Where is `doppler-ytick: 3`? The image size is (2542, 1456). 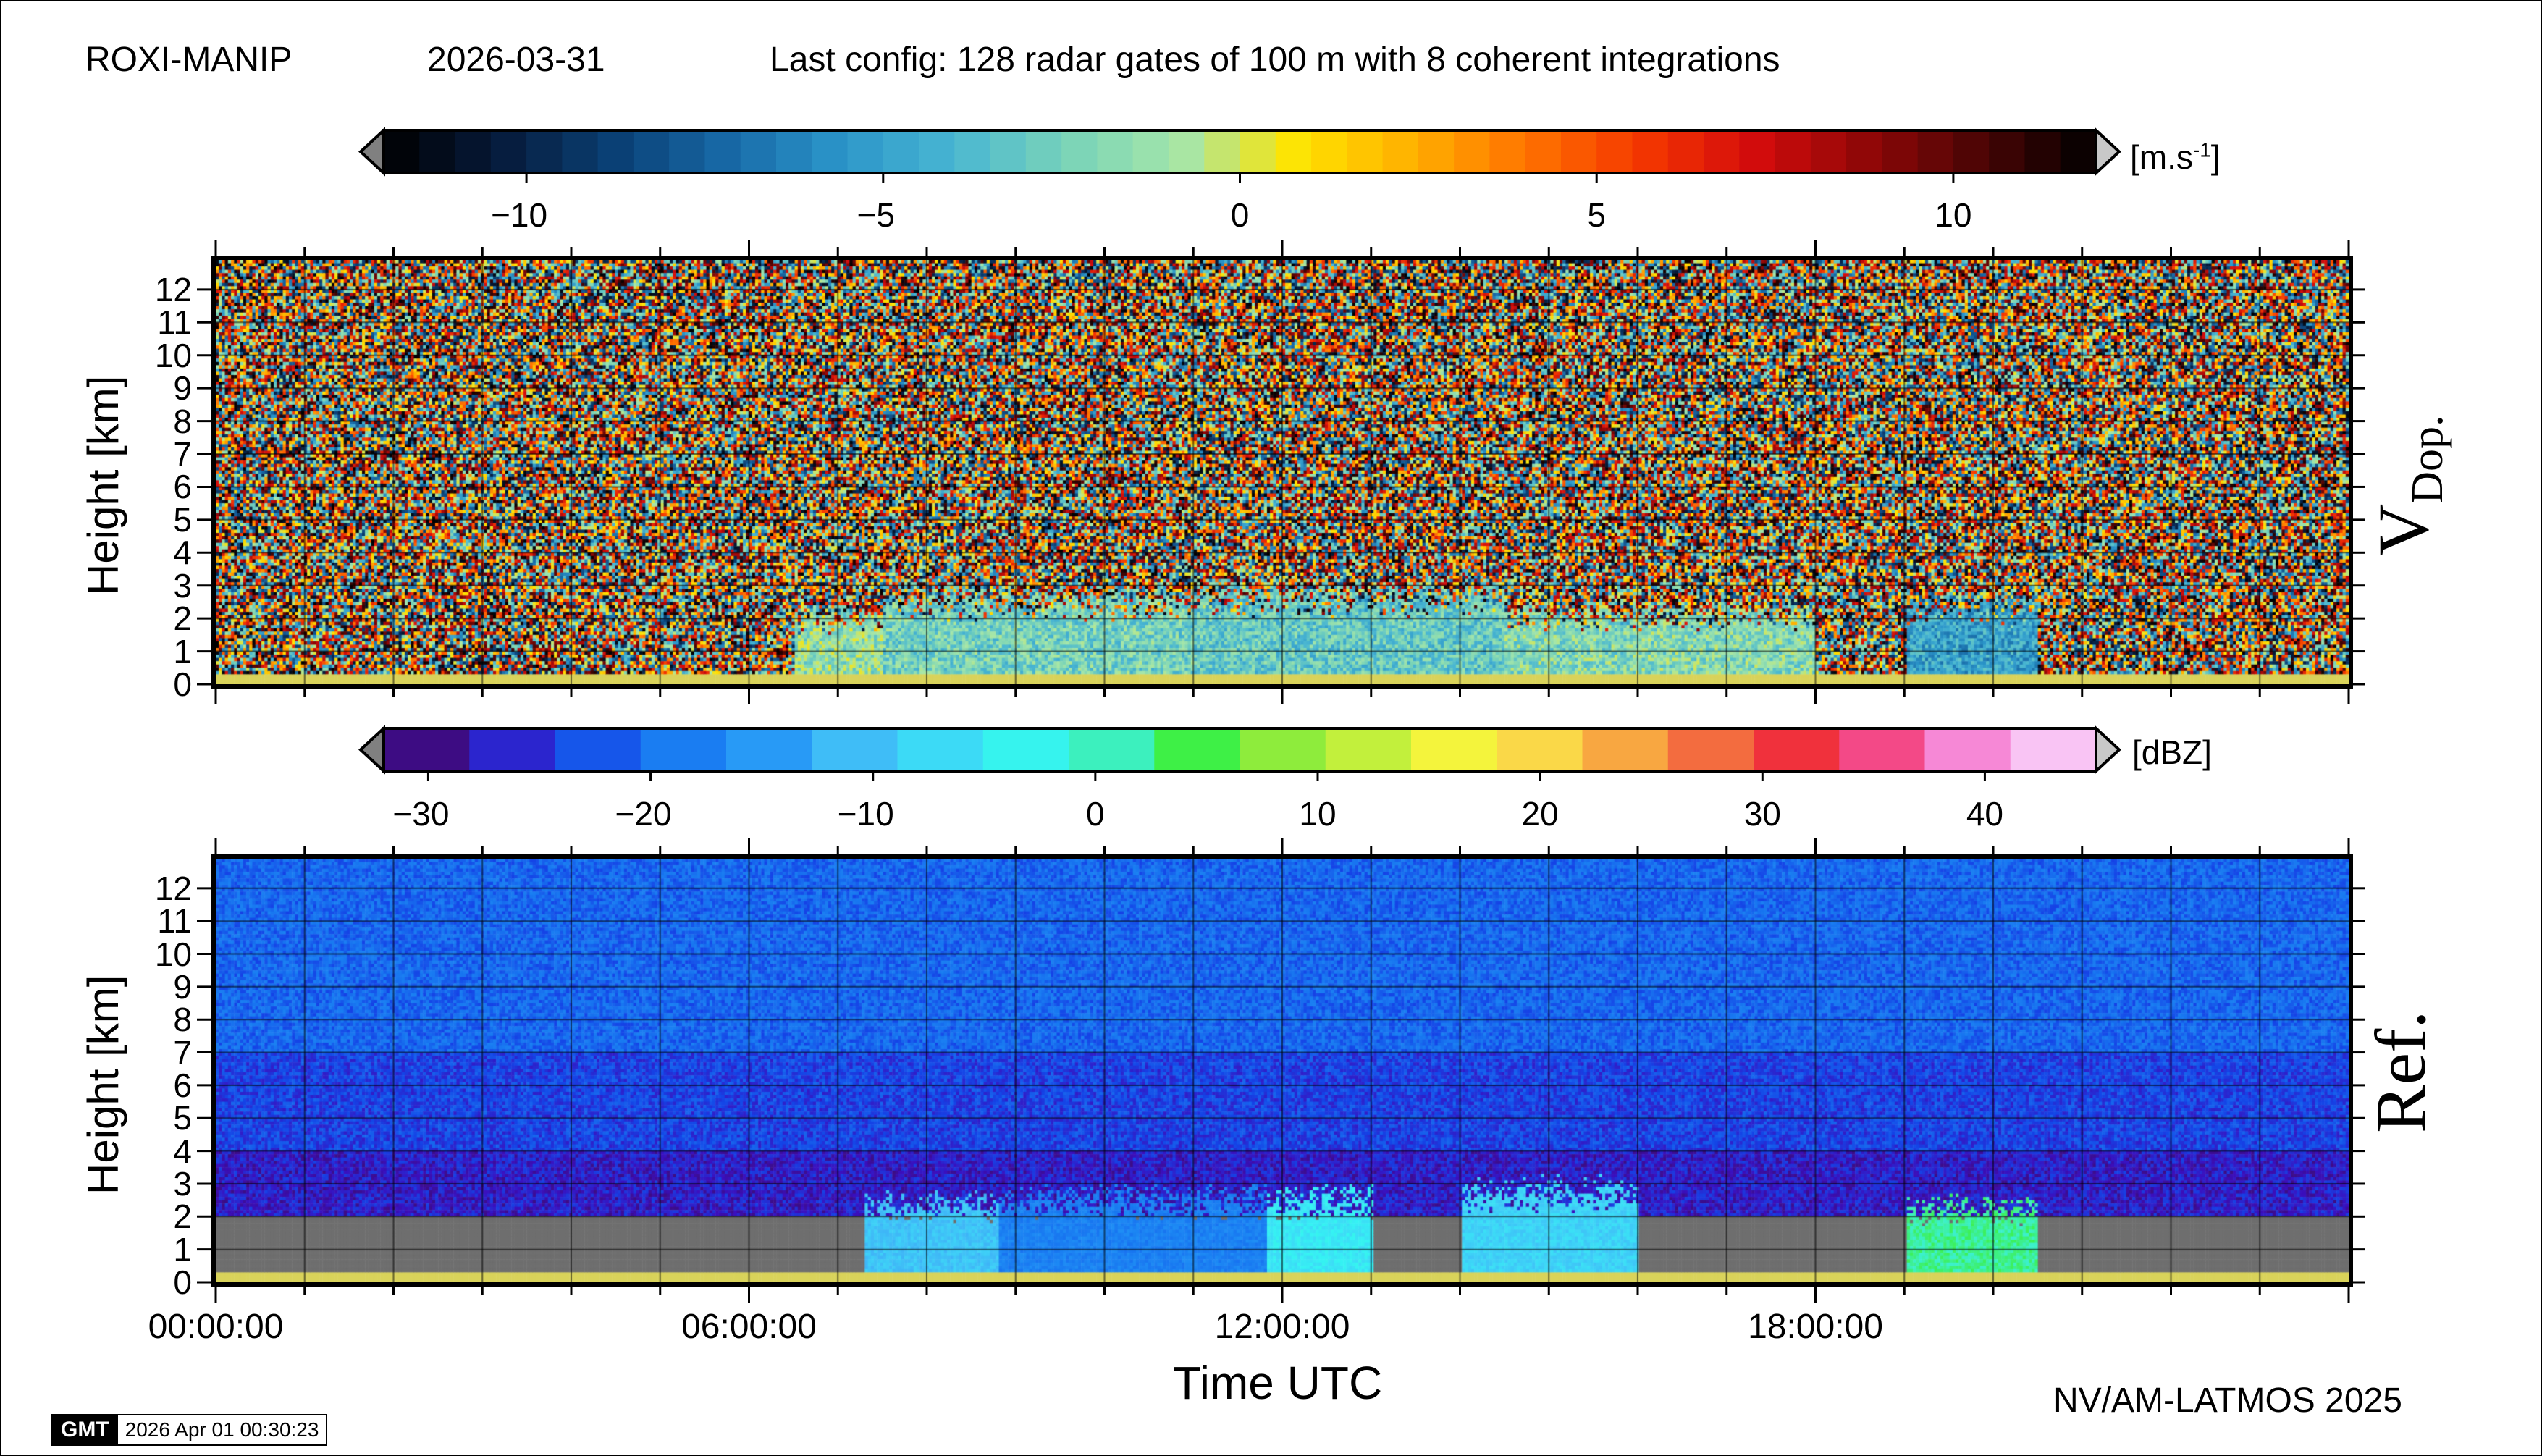
doppler-ytick: 3 is located at coordinates (182, 585).